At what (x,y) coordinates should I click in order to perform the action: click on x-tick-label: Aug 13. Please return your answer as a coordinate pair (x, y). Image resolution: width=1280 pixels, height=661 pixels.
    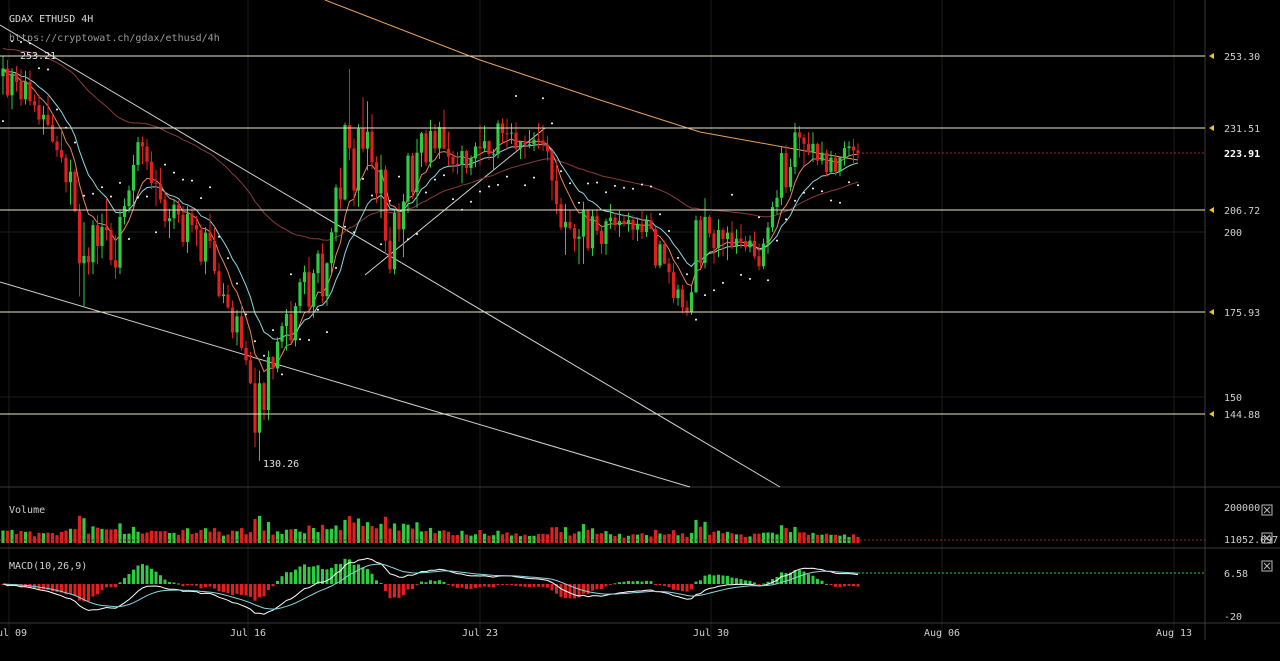
    Looking at the image, I should click on (1174, 633).